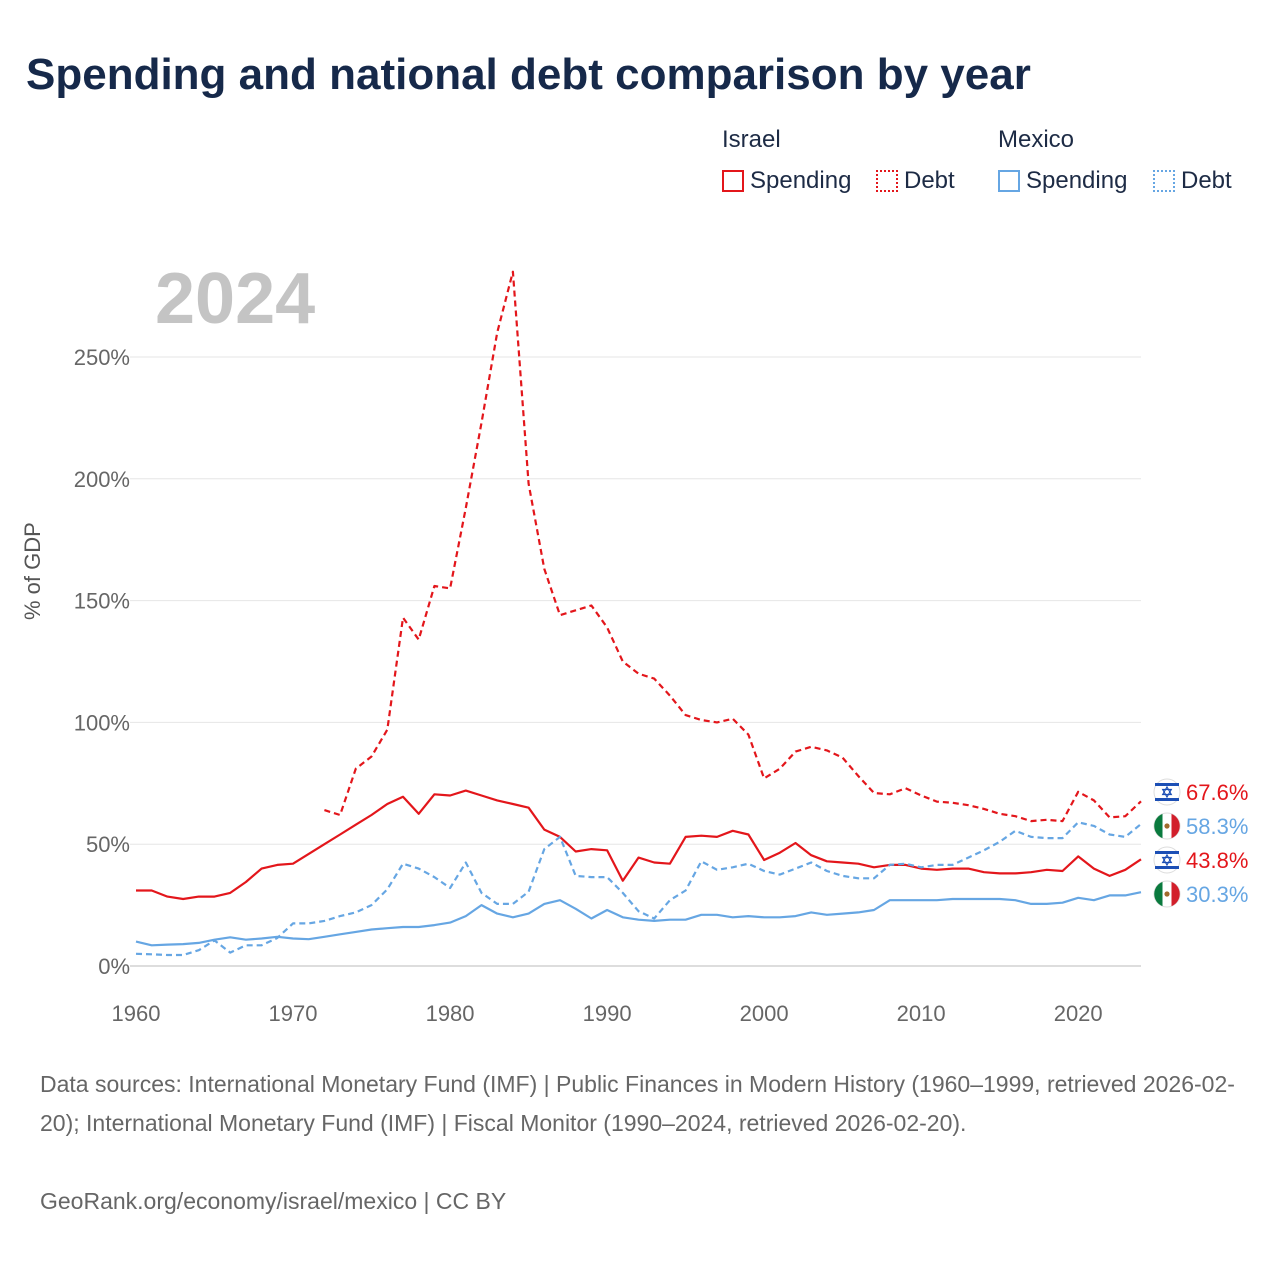  I want to click on y-tick-label: 0%, so click(114, 966).